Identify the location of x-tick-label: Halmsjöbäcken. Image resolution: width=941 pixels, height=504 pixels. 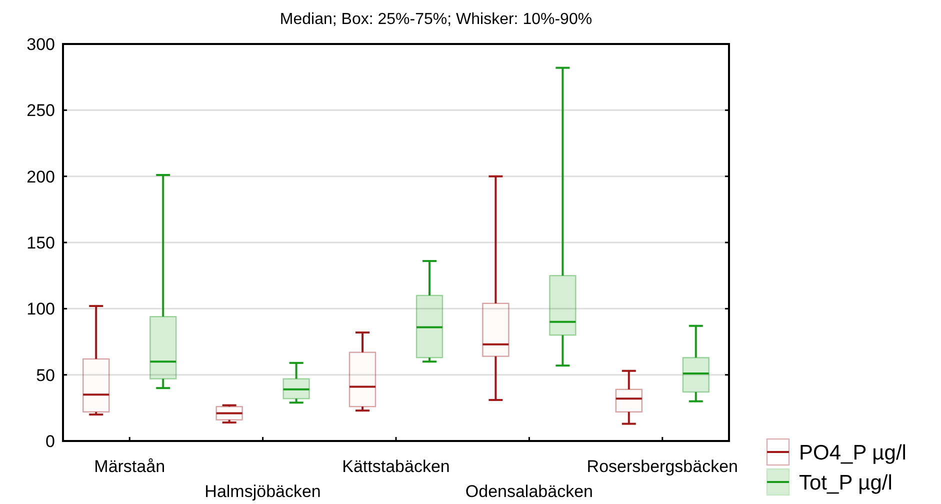
(262, 491).